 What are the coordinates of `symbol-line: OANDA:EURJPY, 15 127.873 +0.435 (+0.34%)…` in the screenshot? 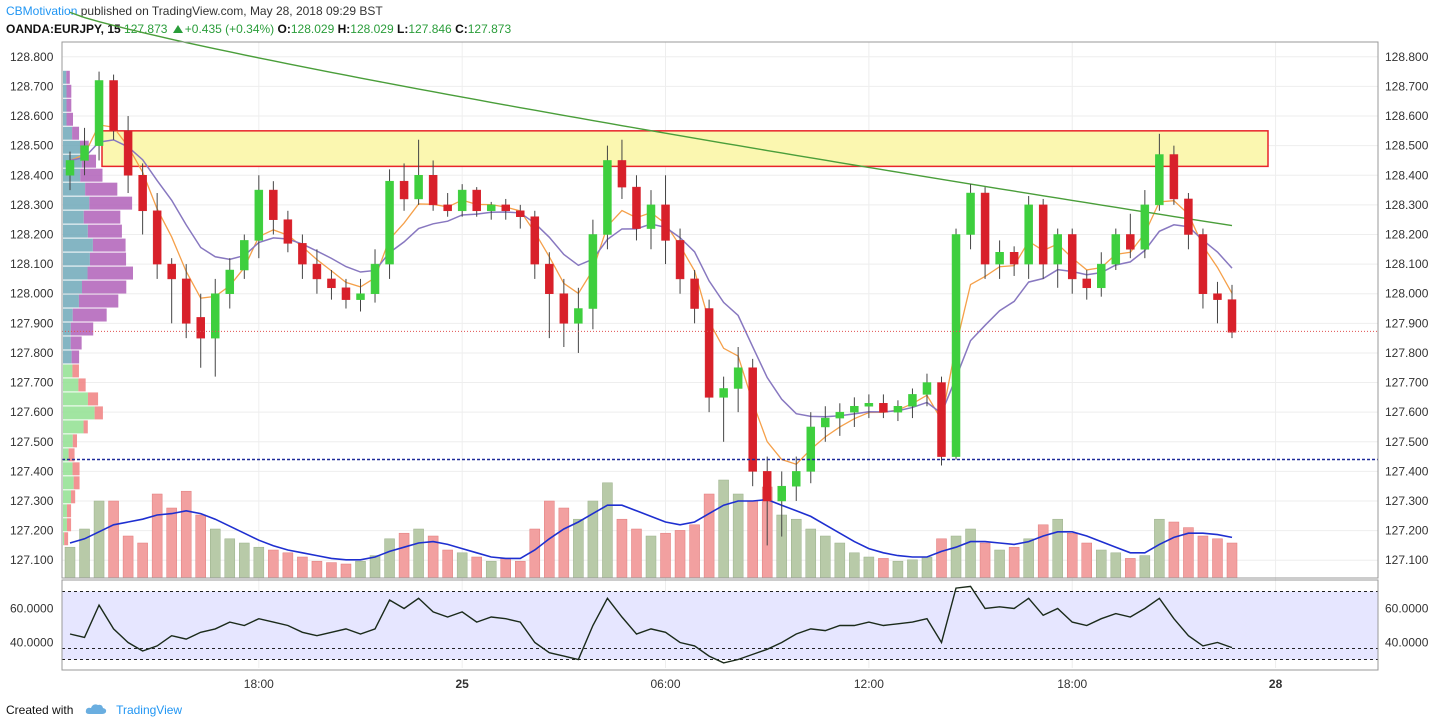 It's located at (606, 29).